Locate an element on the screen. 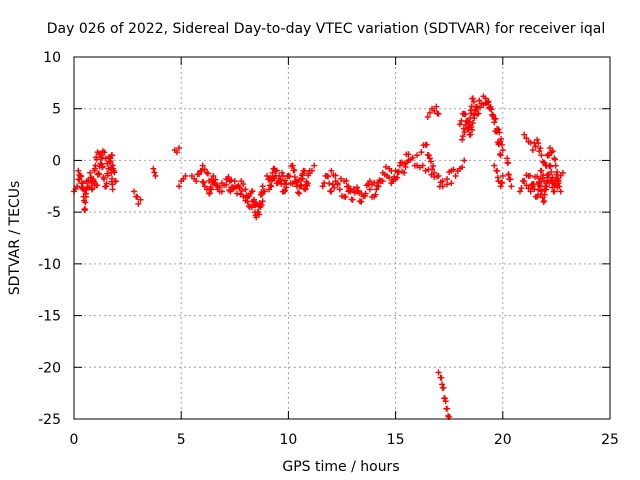 This screenshot has width=640, height=480. x-tick-label: 15 is located at coordinates (396, 440).